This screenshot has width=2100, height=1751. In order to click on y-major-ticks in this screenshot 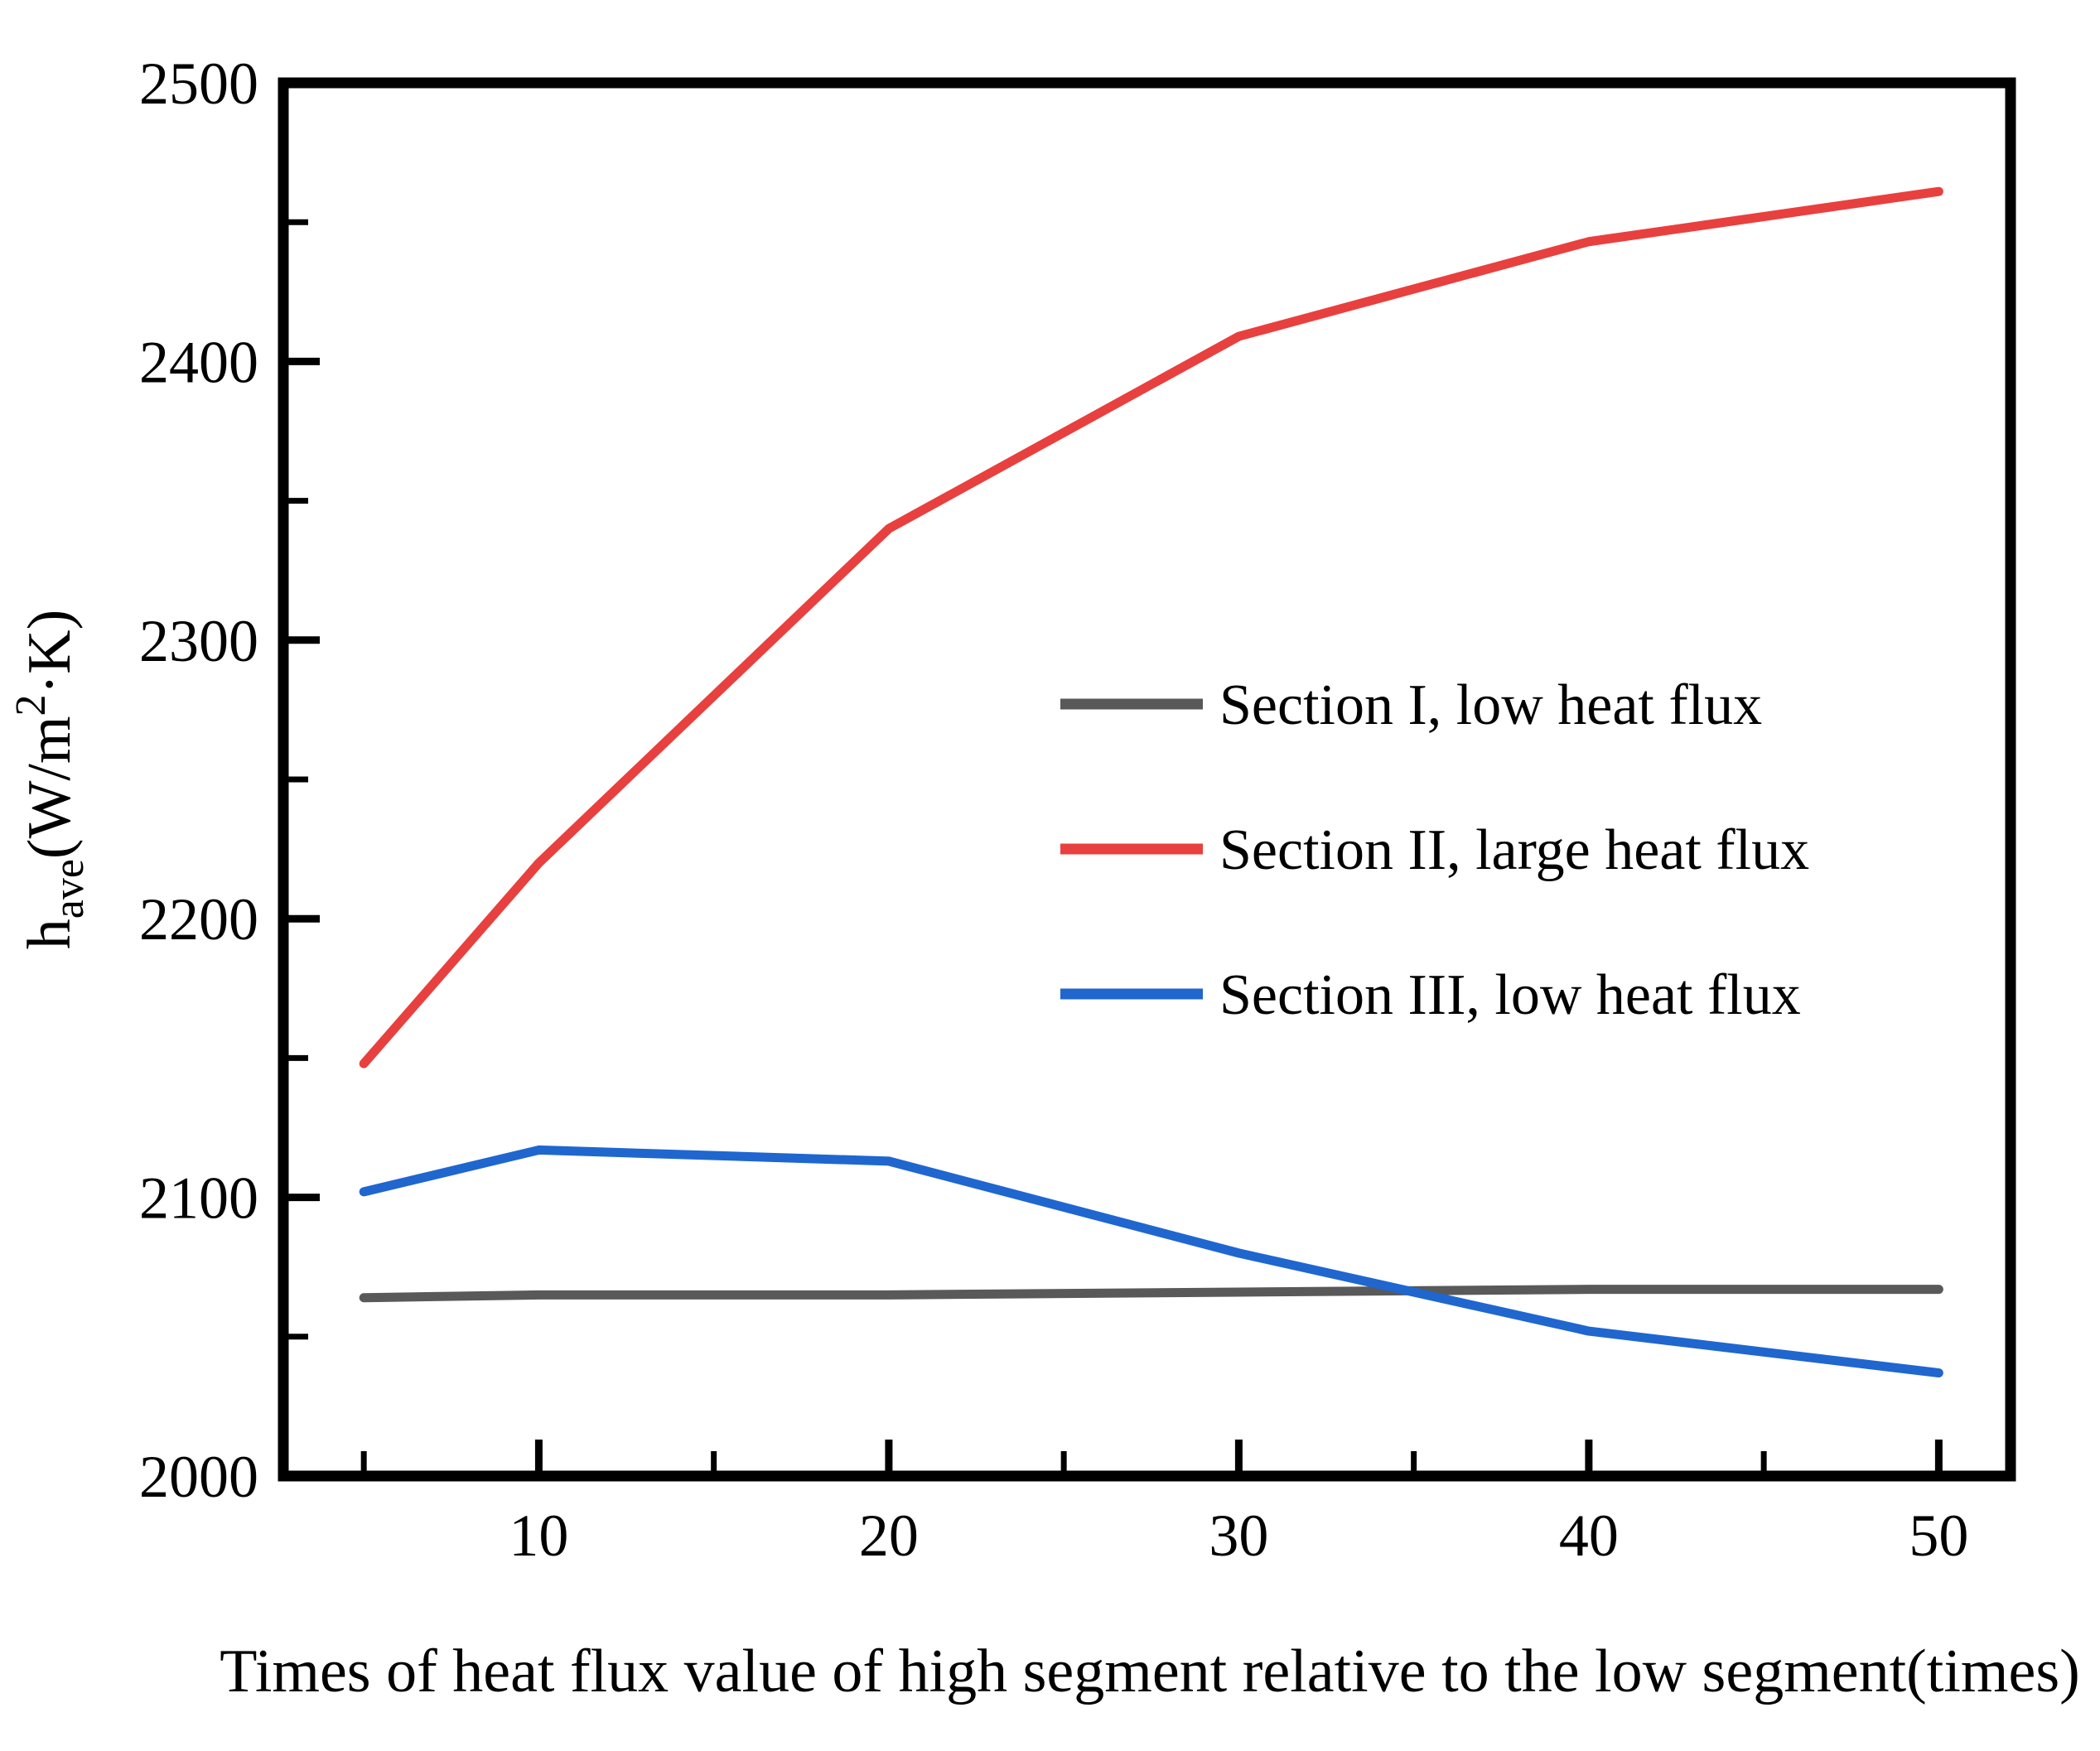, I will do `click(304, 779)`.